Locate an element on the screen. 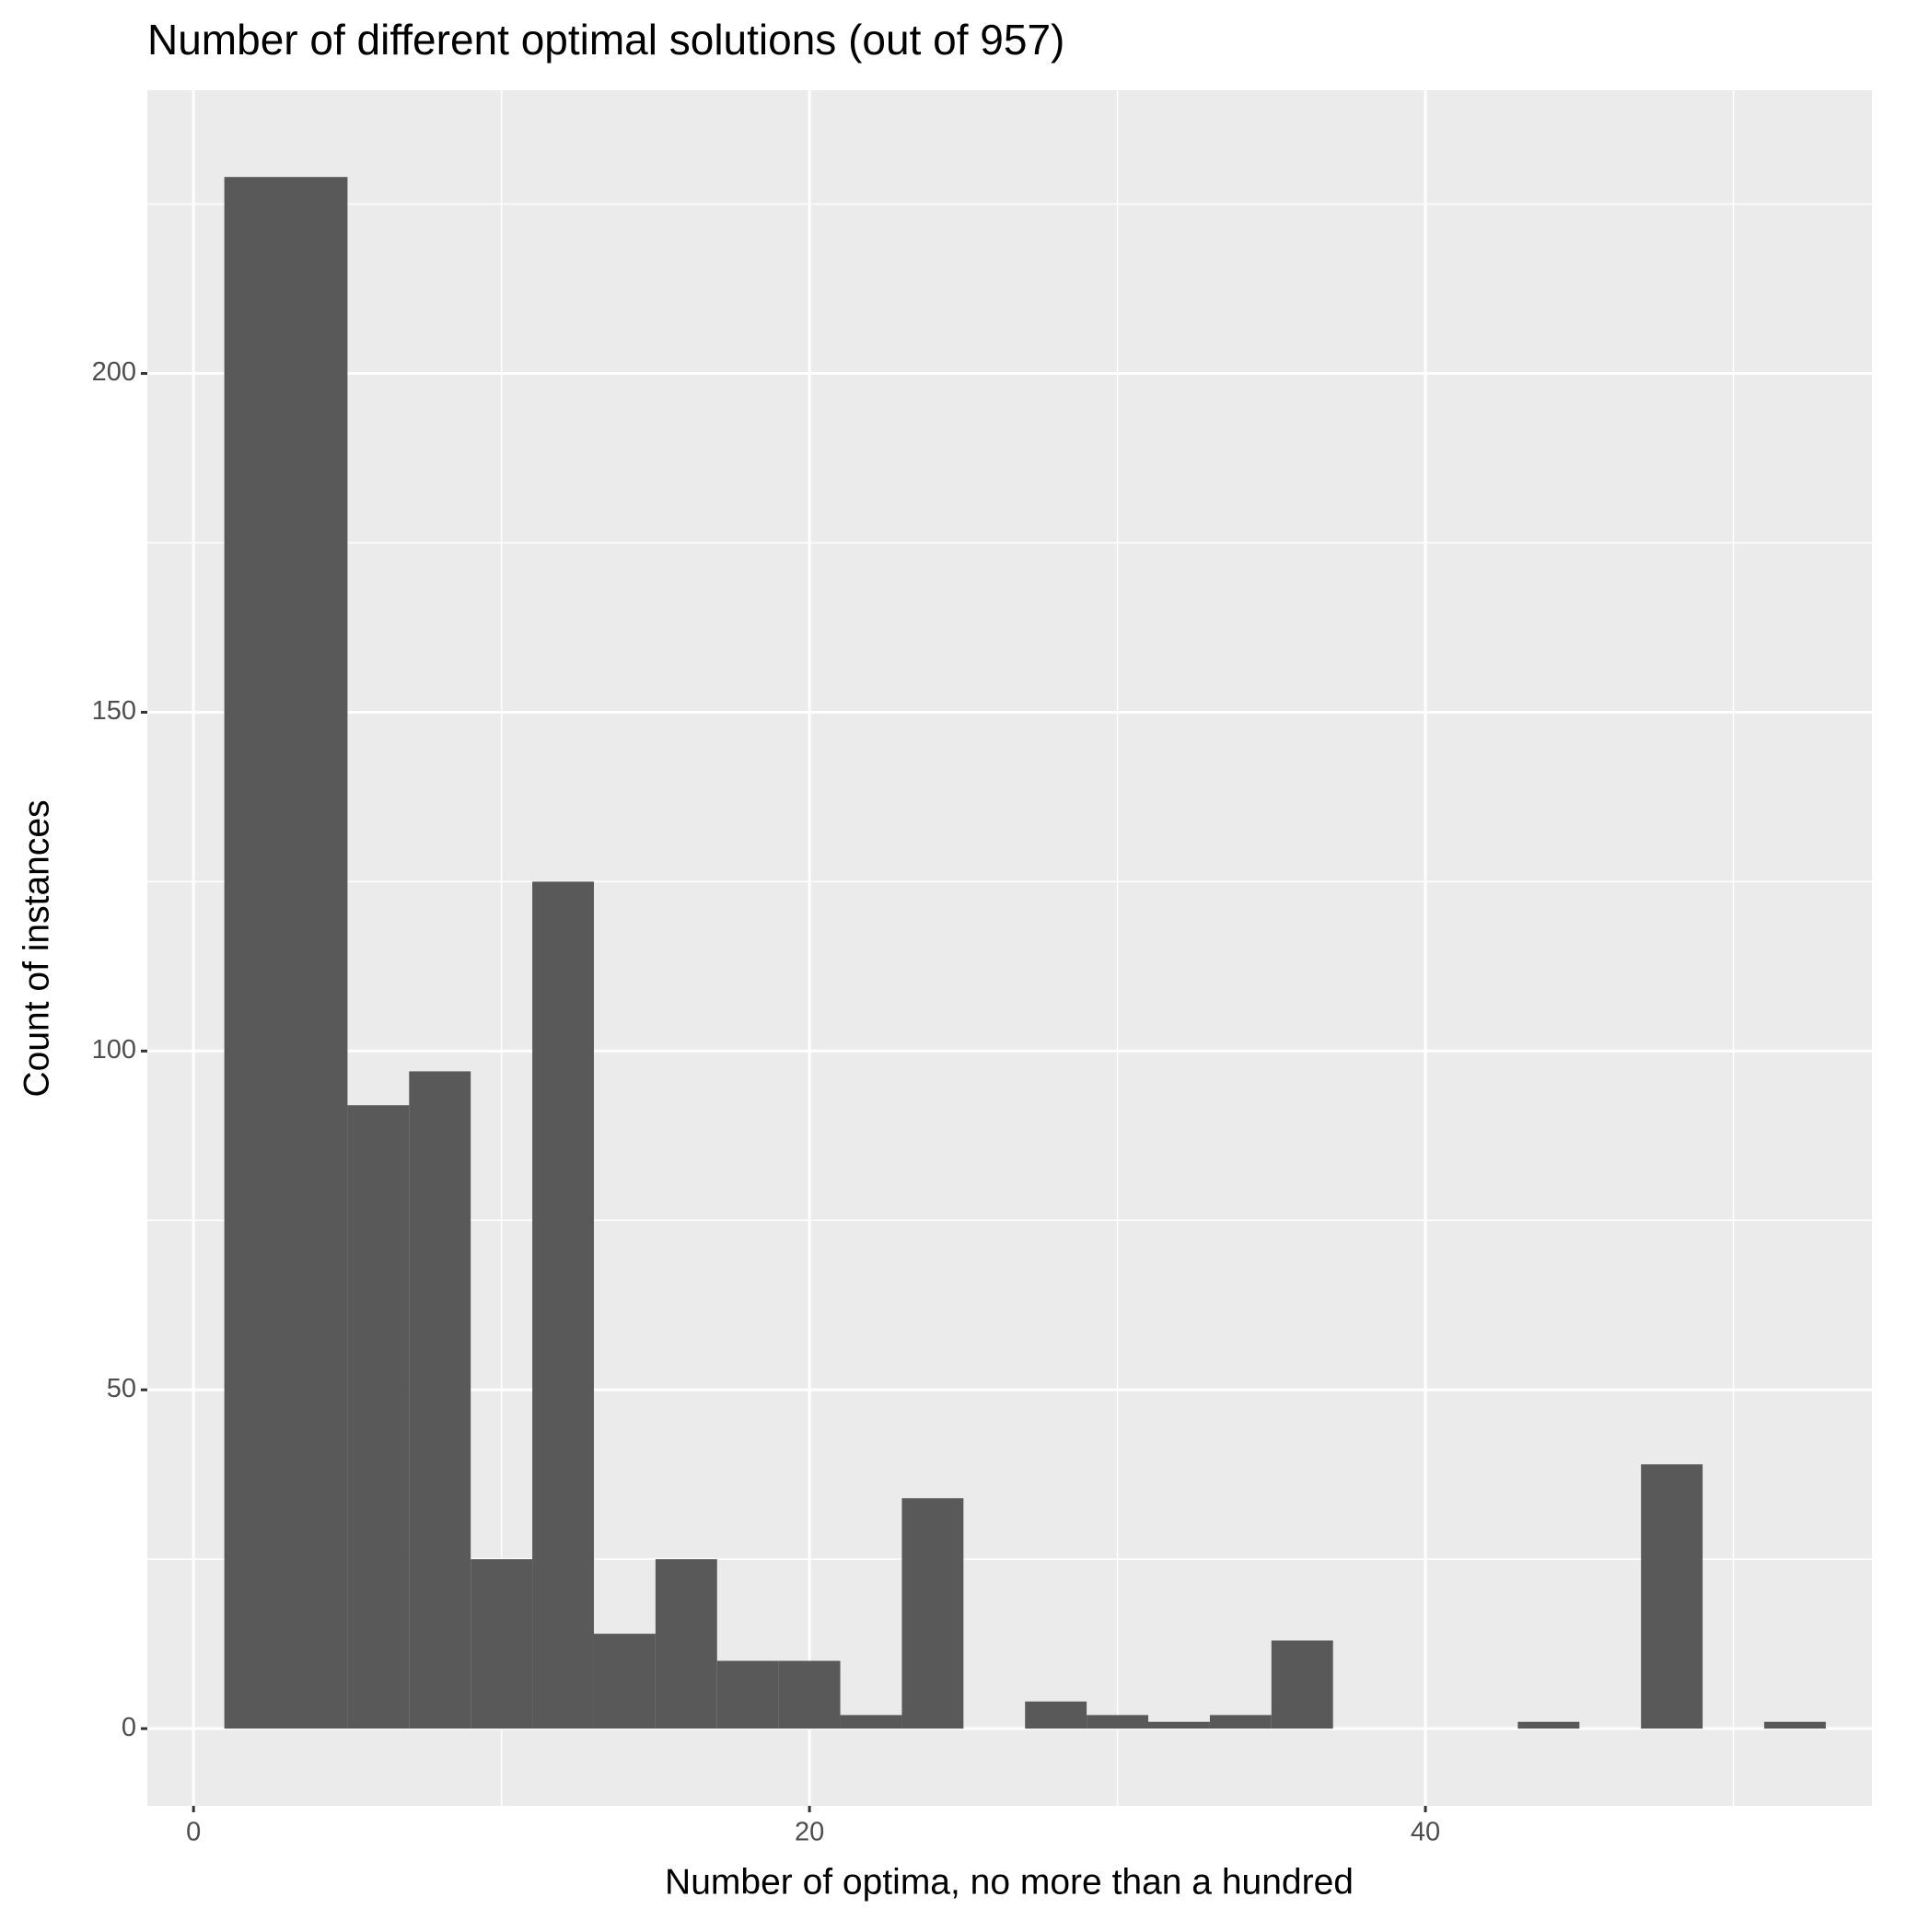 Image resolution: width=1930 pixels, height=1932 pixels. y-axis-label: Count of instances is located at coordinates (36, 948).